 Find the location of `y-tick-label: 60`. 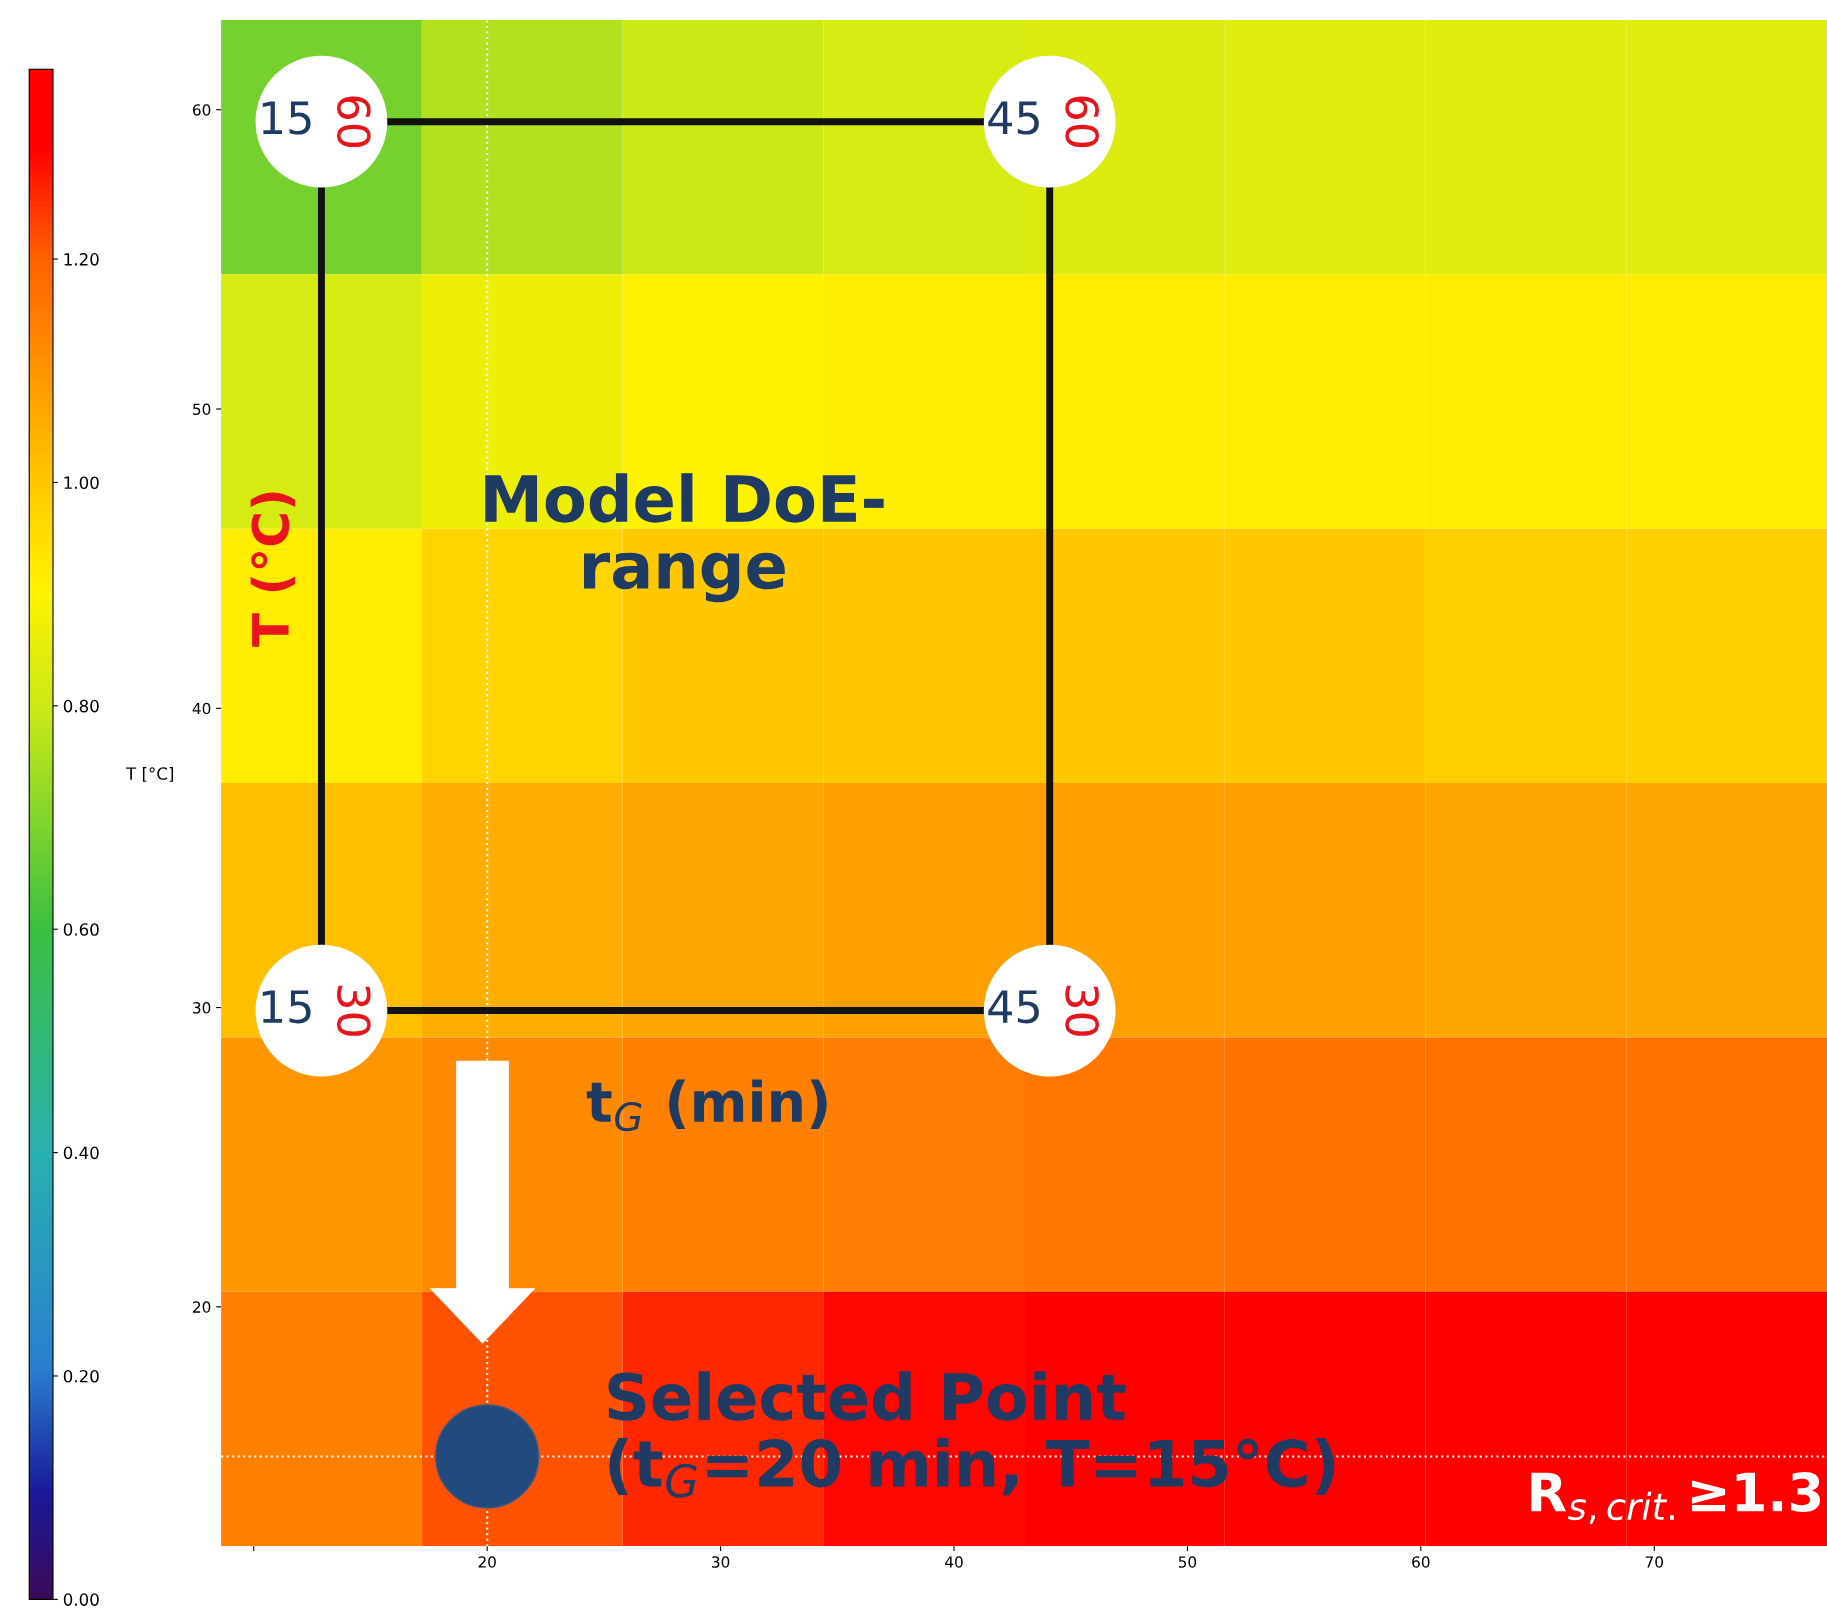

y-tick-label: 60 is located at coordinates (201, 110).